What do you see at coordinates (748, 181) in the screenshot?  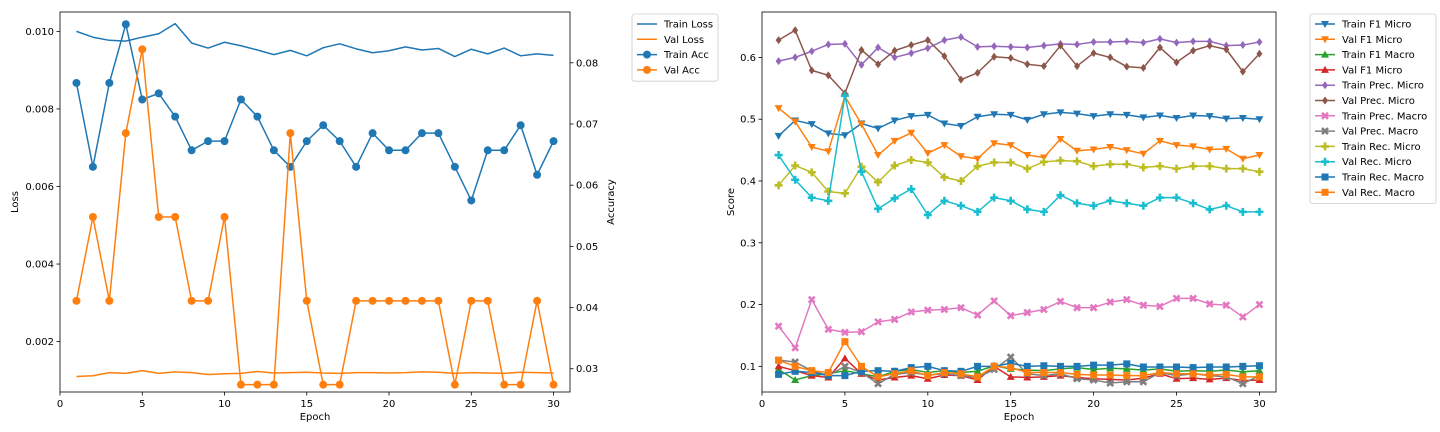 I see `y-tick-label: 0.4` at bounding box center [748, 181].